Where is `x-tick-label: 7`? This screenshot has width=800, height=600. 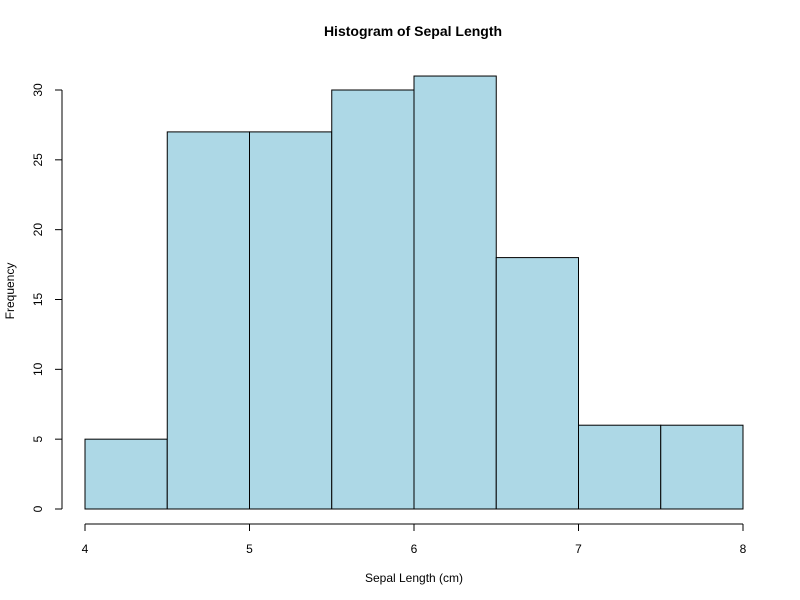 x-tick-label: 7 is located at coordinates (578, 549).